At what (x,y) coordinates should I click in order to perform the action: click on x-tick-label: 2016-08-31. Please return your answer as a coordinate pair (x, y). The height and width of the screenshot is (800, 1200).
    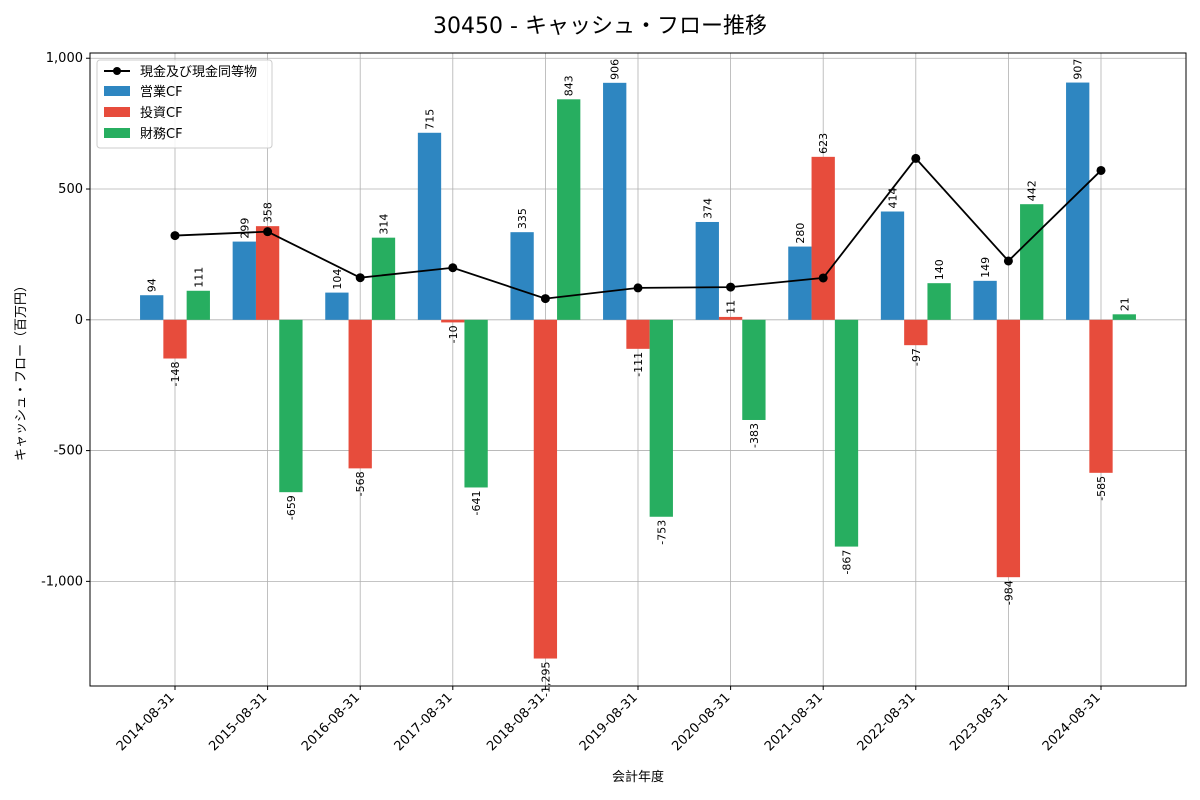
    Looking at the image, I should click on (331, 722).